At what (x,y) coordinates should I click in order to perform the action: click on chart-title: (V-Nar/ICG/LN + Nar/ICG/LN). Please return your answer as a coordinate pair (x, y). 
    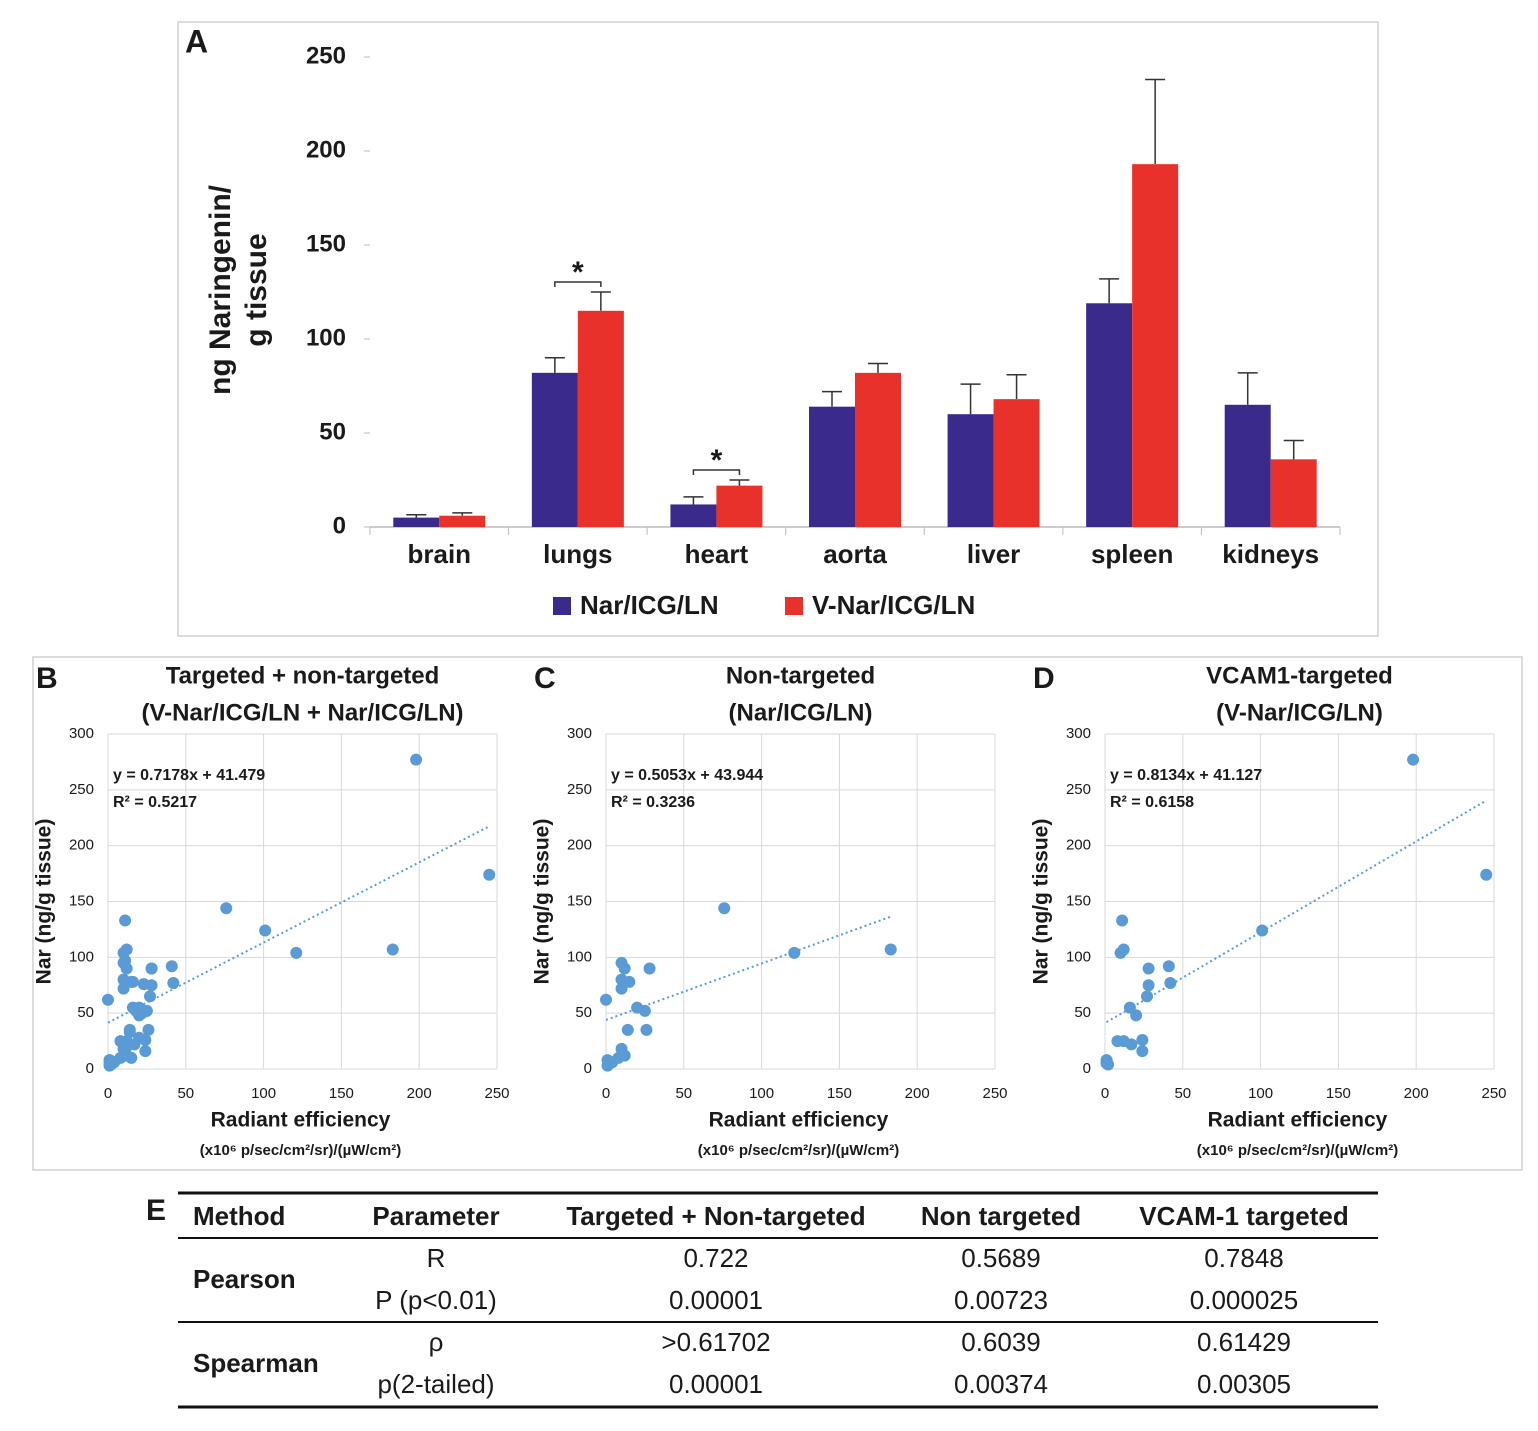
    Looking at the image, I should click on (302, 712).